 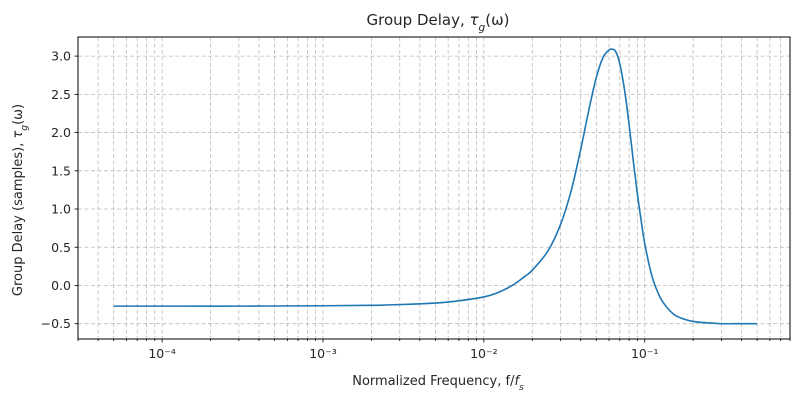 What do you see at coordinates (61, 94) in the screenshot?
I see `y-tick-label: 2.5` at bounding box center [61, 94].